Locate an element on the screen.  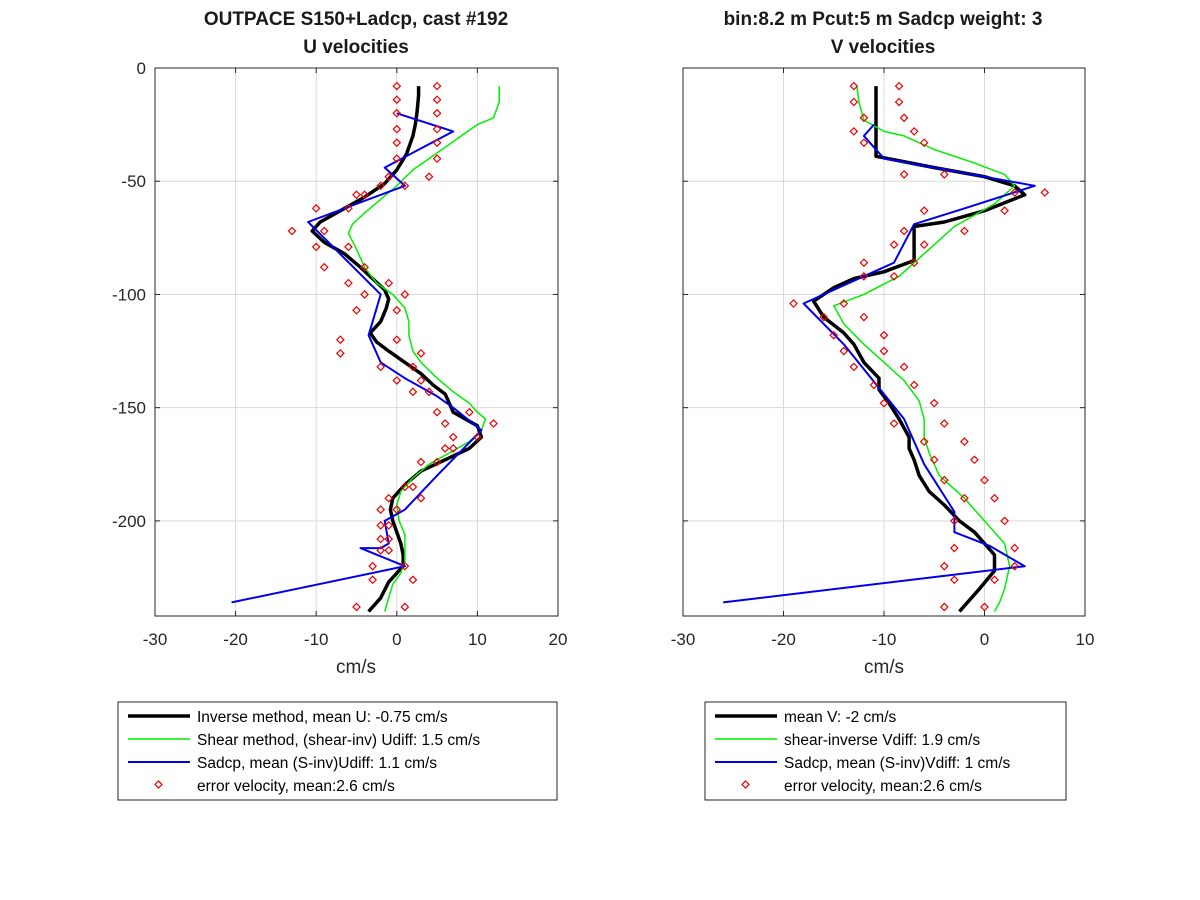
v-legend-box is located at coordinates (885, 751).